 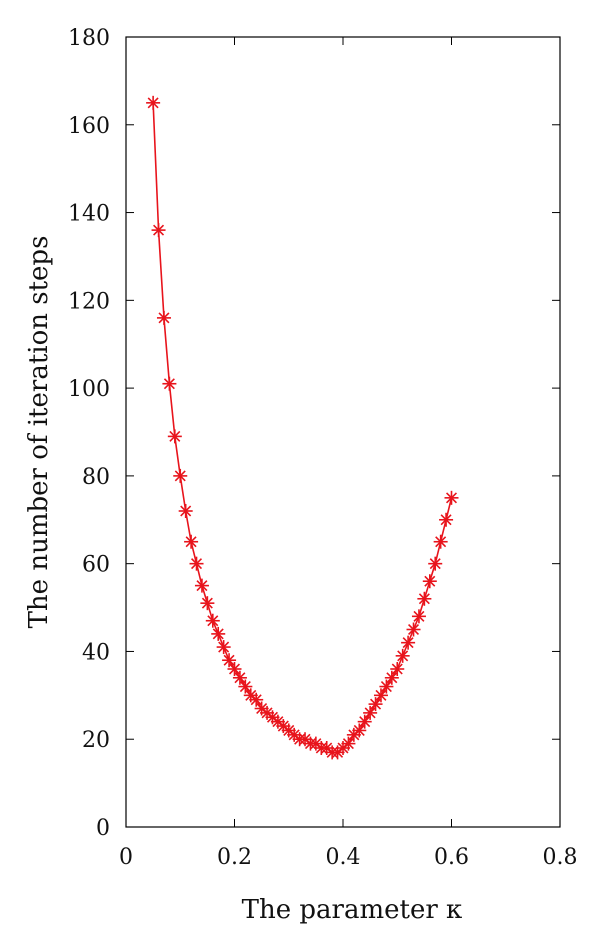 I want to click on y-tick-label: 160, so click(x=89, y=126).